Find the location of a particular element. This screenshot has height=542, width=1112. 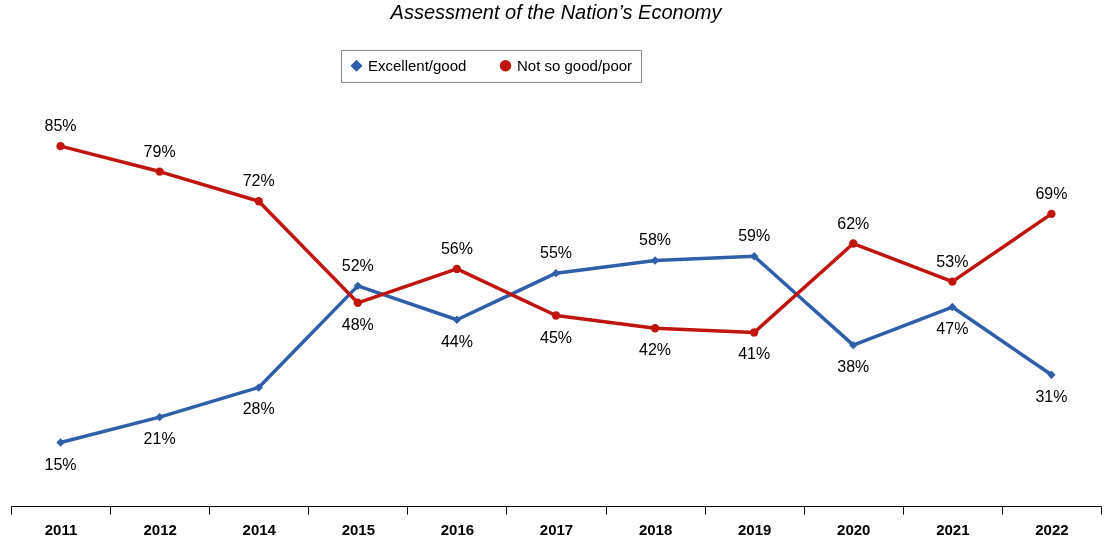

legend-label: Not so good/poor is located at coordinates (575, 65).